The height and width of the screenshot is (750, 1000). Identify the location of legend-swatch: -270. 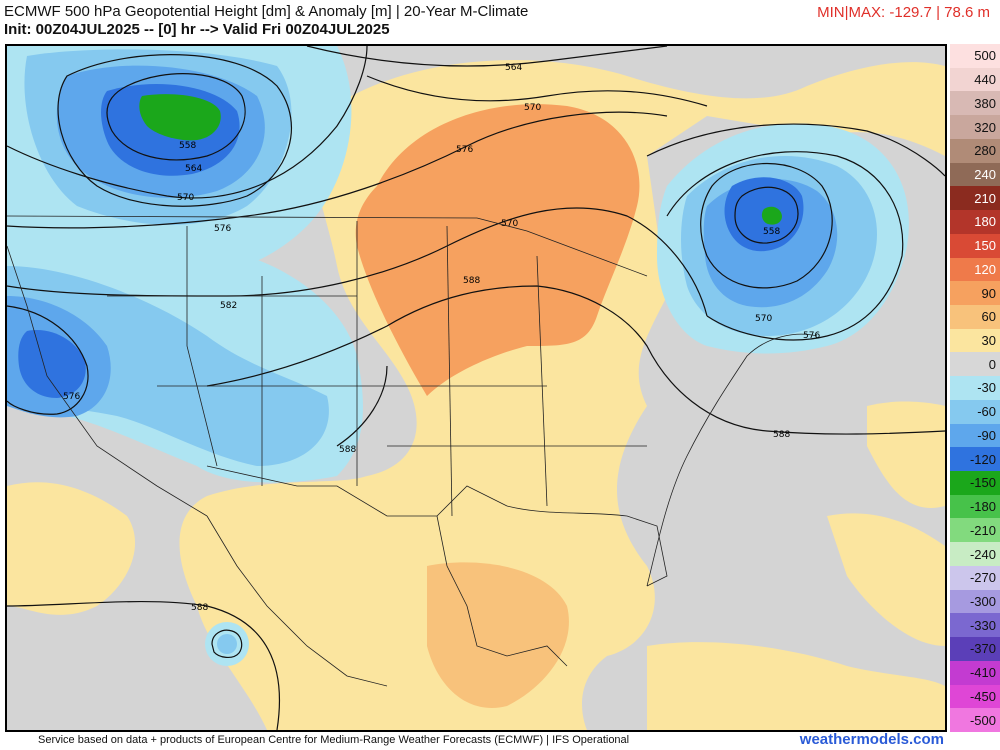
(975, 577).